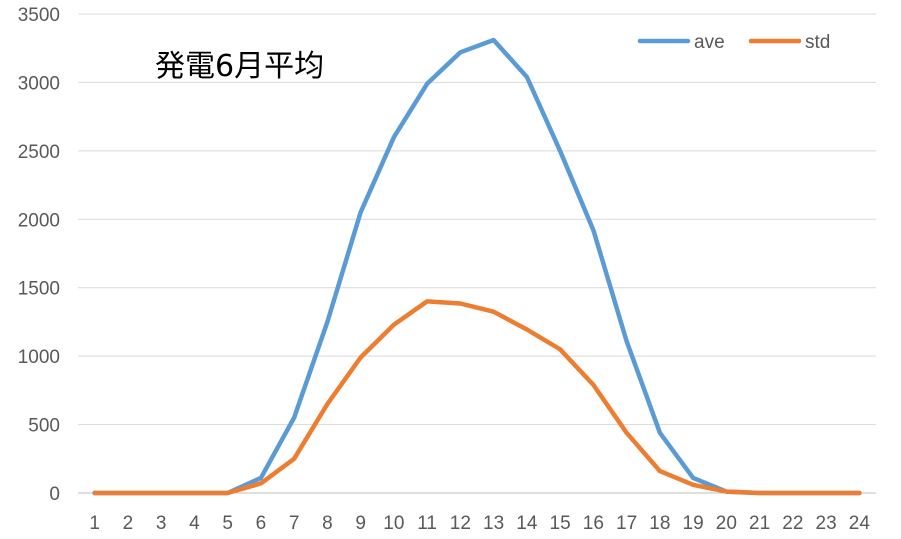 The height and width of the screenshot is (539, 901). I want to click on y-tick-label: 2000, so click(39, 220).